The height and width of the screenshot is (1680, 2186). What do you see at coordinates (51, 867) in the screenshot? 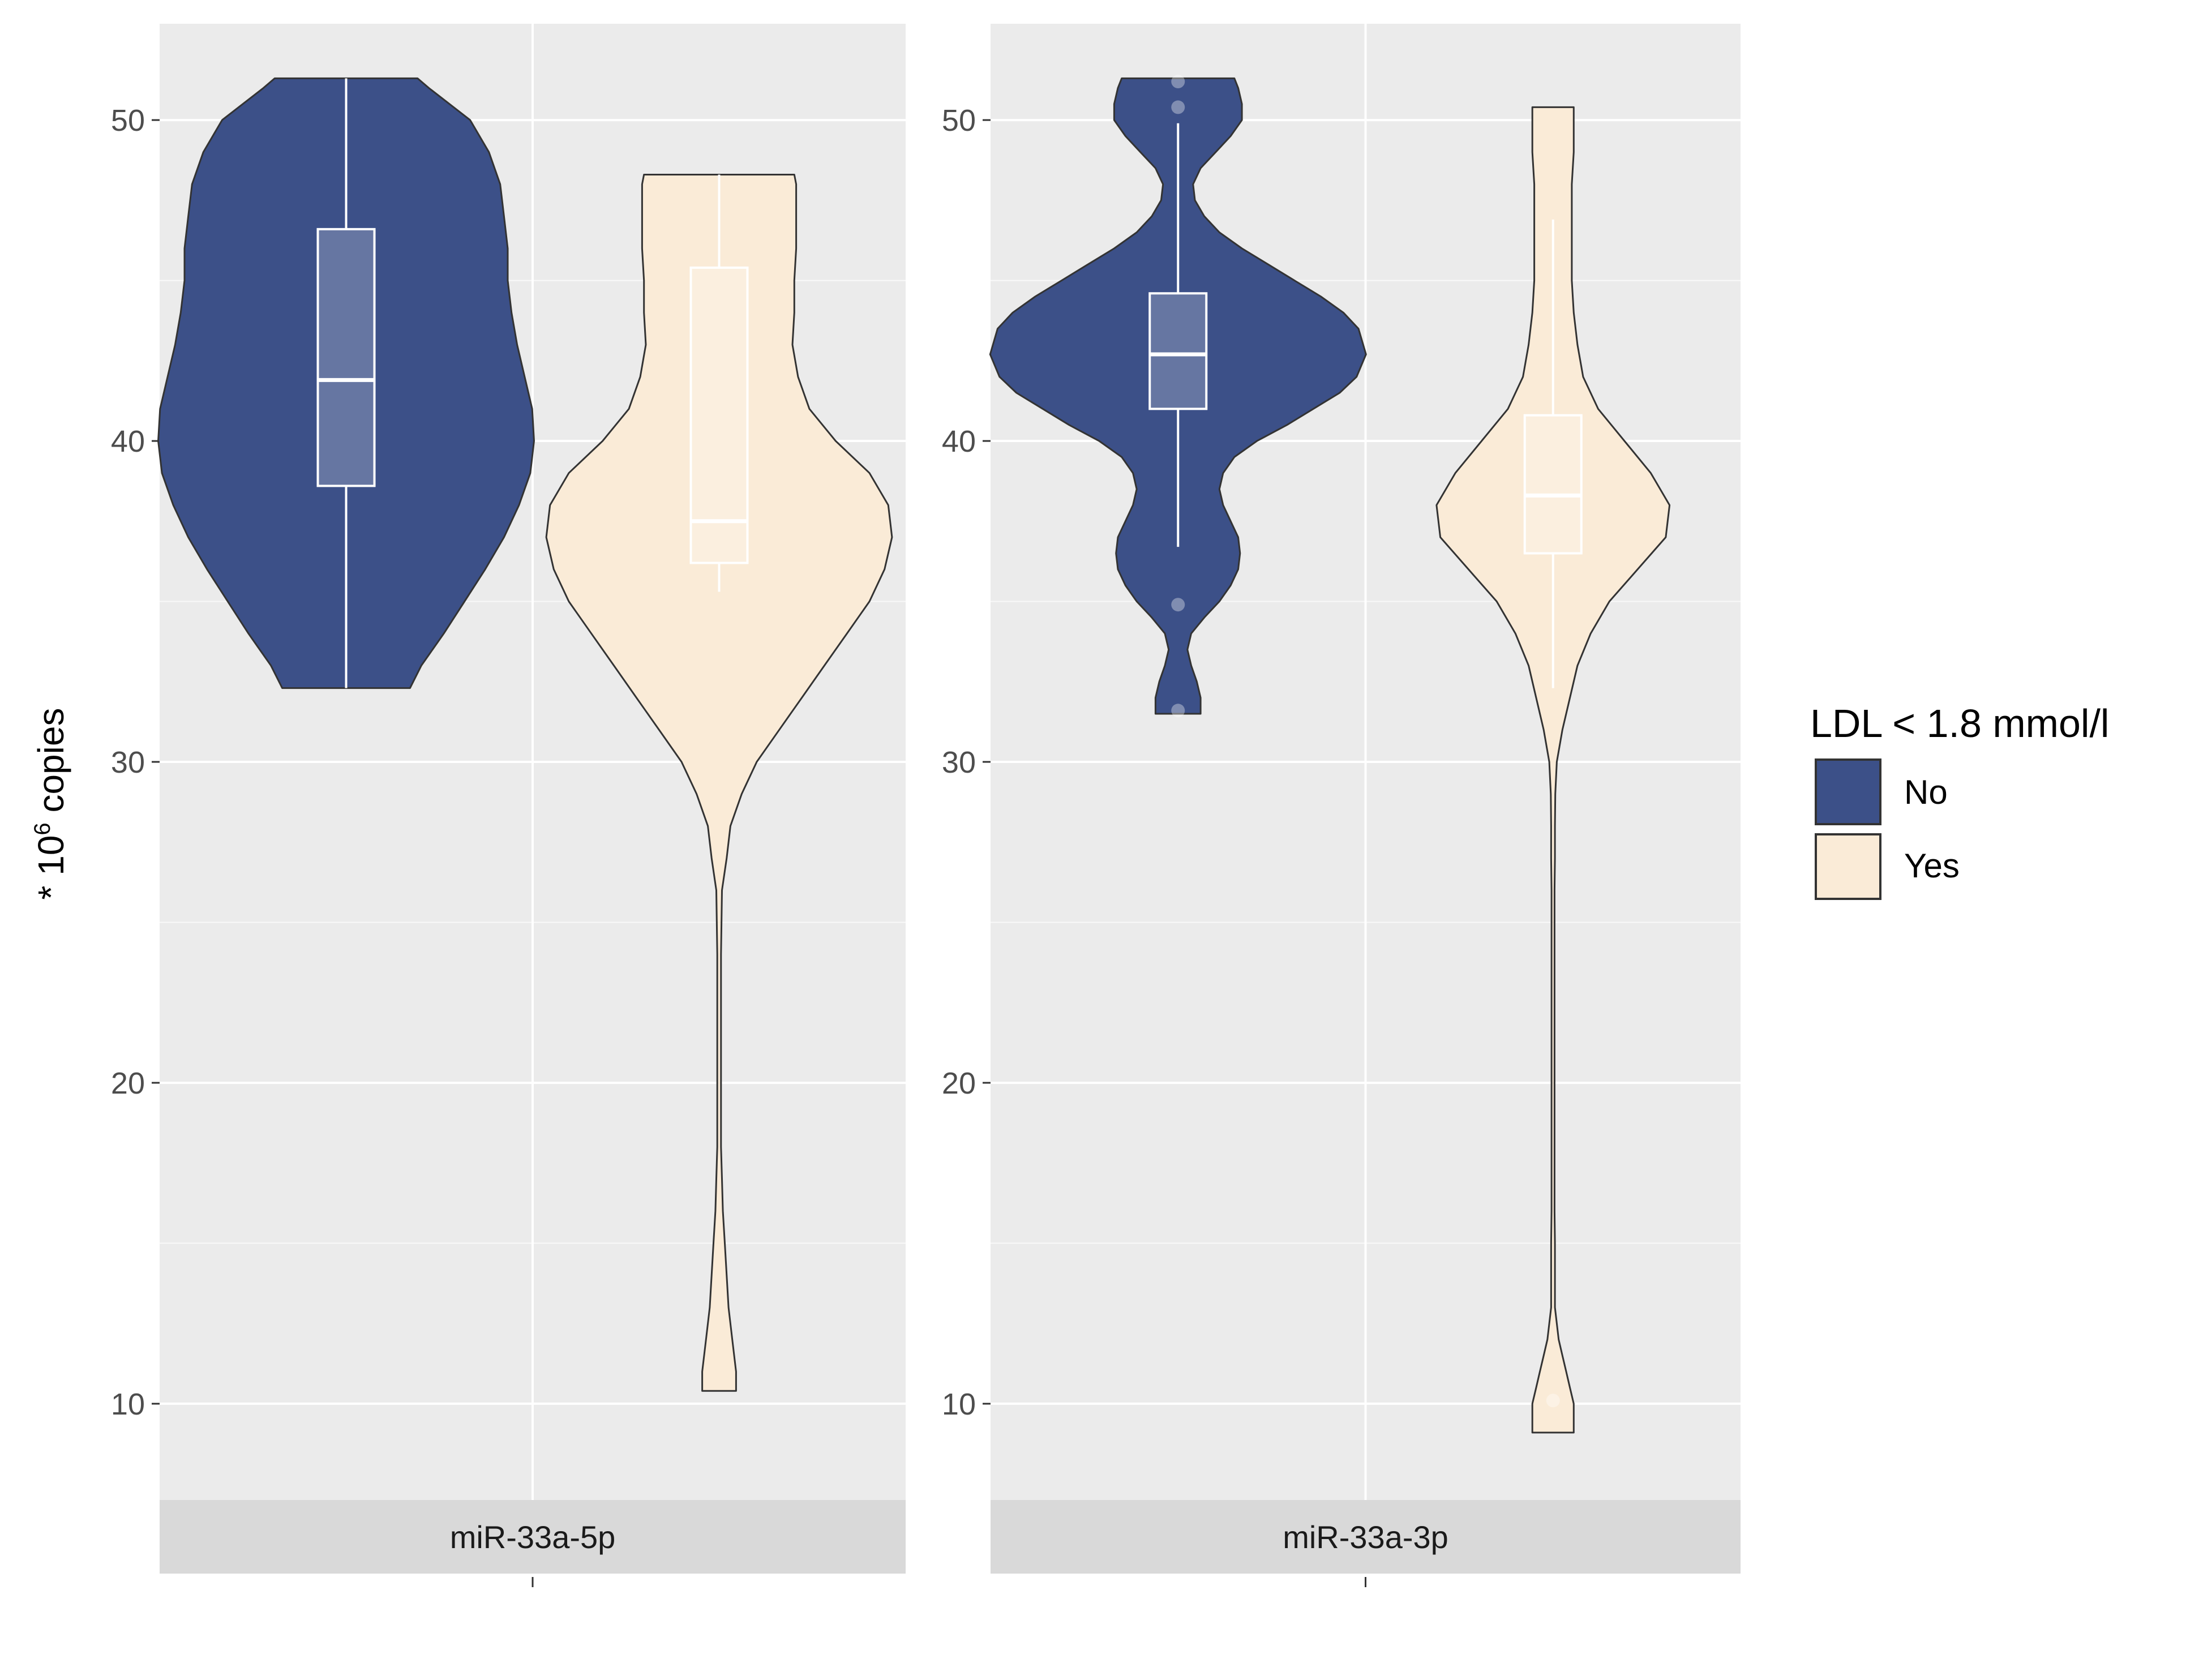
I see `y-axis-title-prefix: * 10` at bounding box center [51, 867].